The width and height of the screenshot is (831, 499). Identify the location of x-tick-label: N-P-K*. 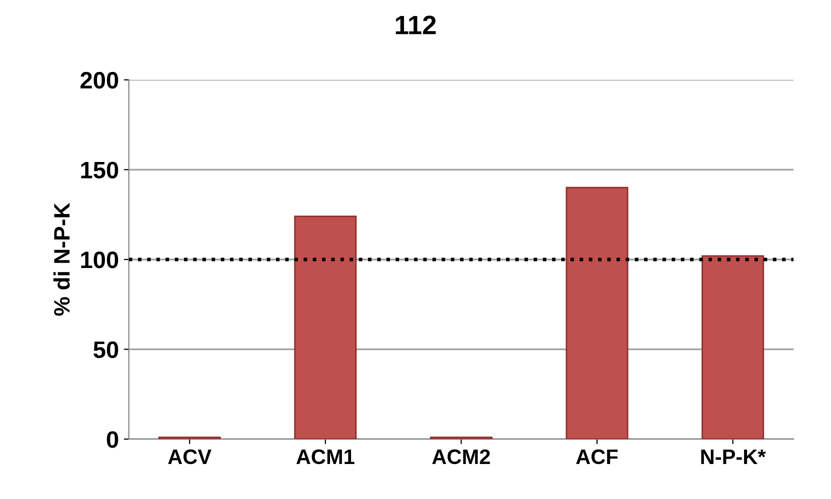
(733, 457).